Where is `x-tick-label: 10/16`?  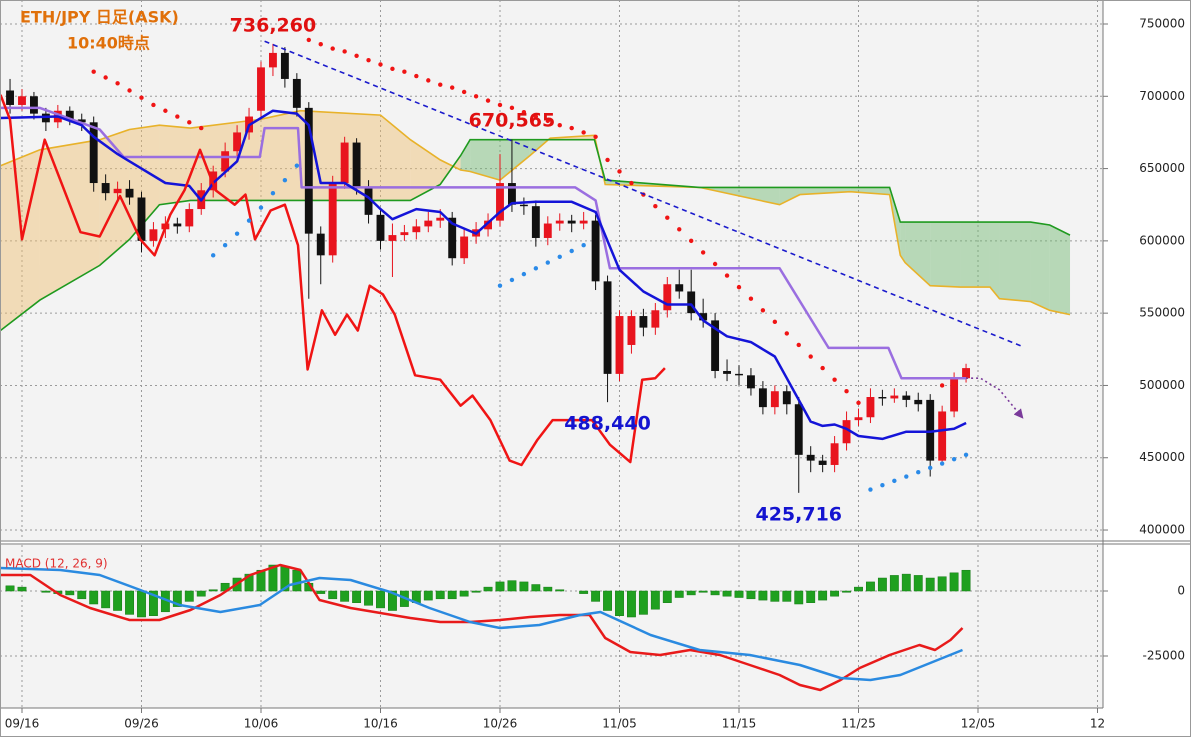
x-tick-label: 10/16 is located at coordinates (380, 724).